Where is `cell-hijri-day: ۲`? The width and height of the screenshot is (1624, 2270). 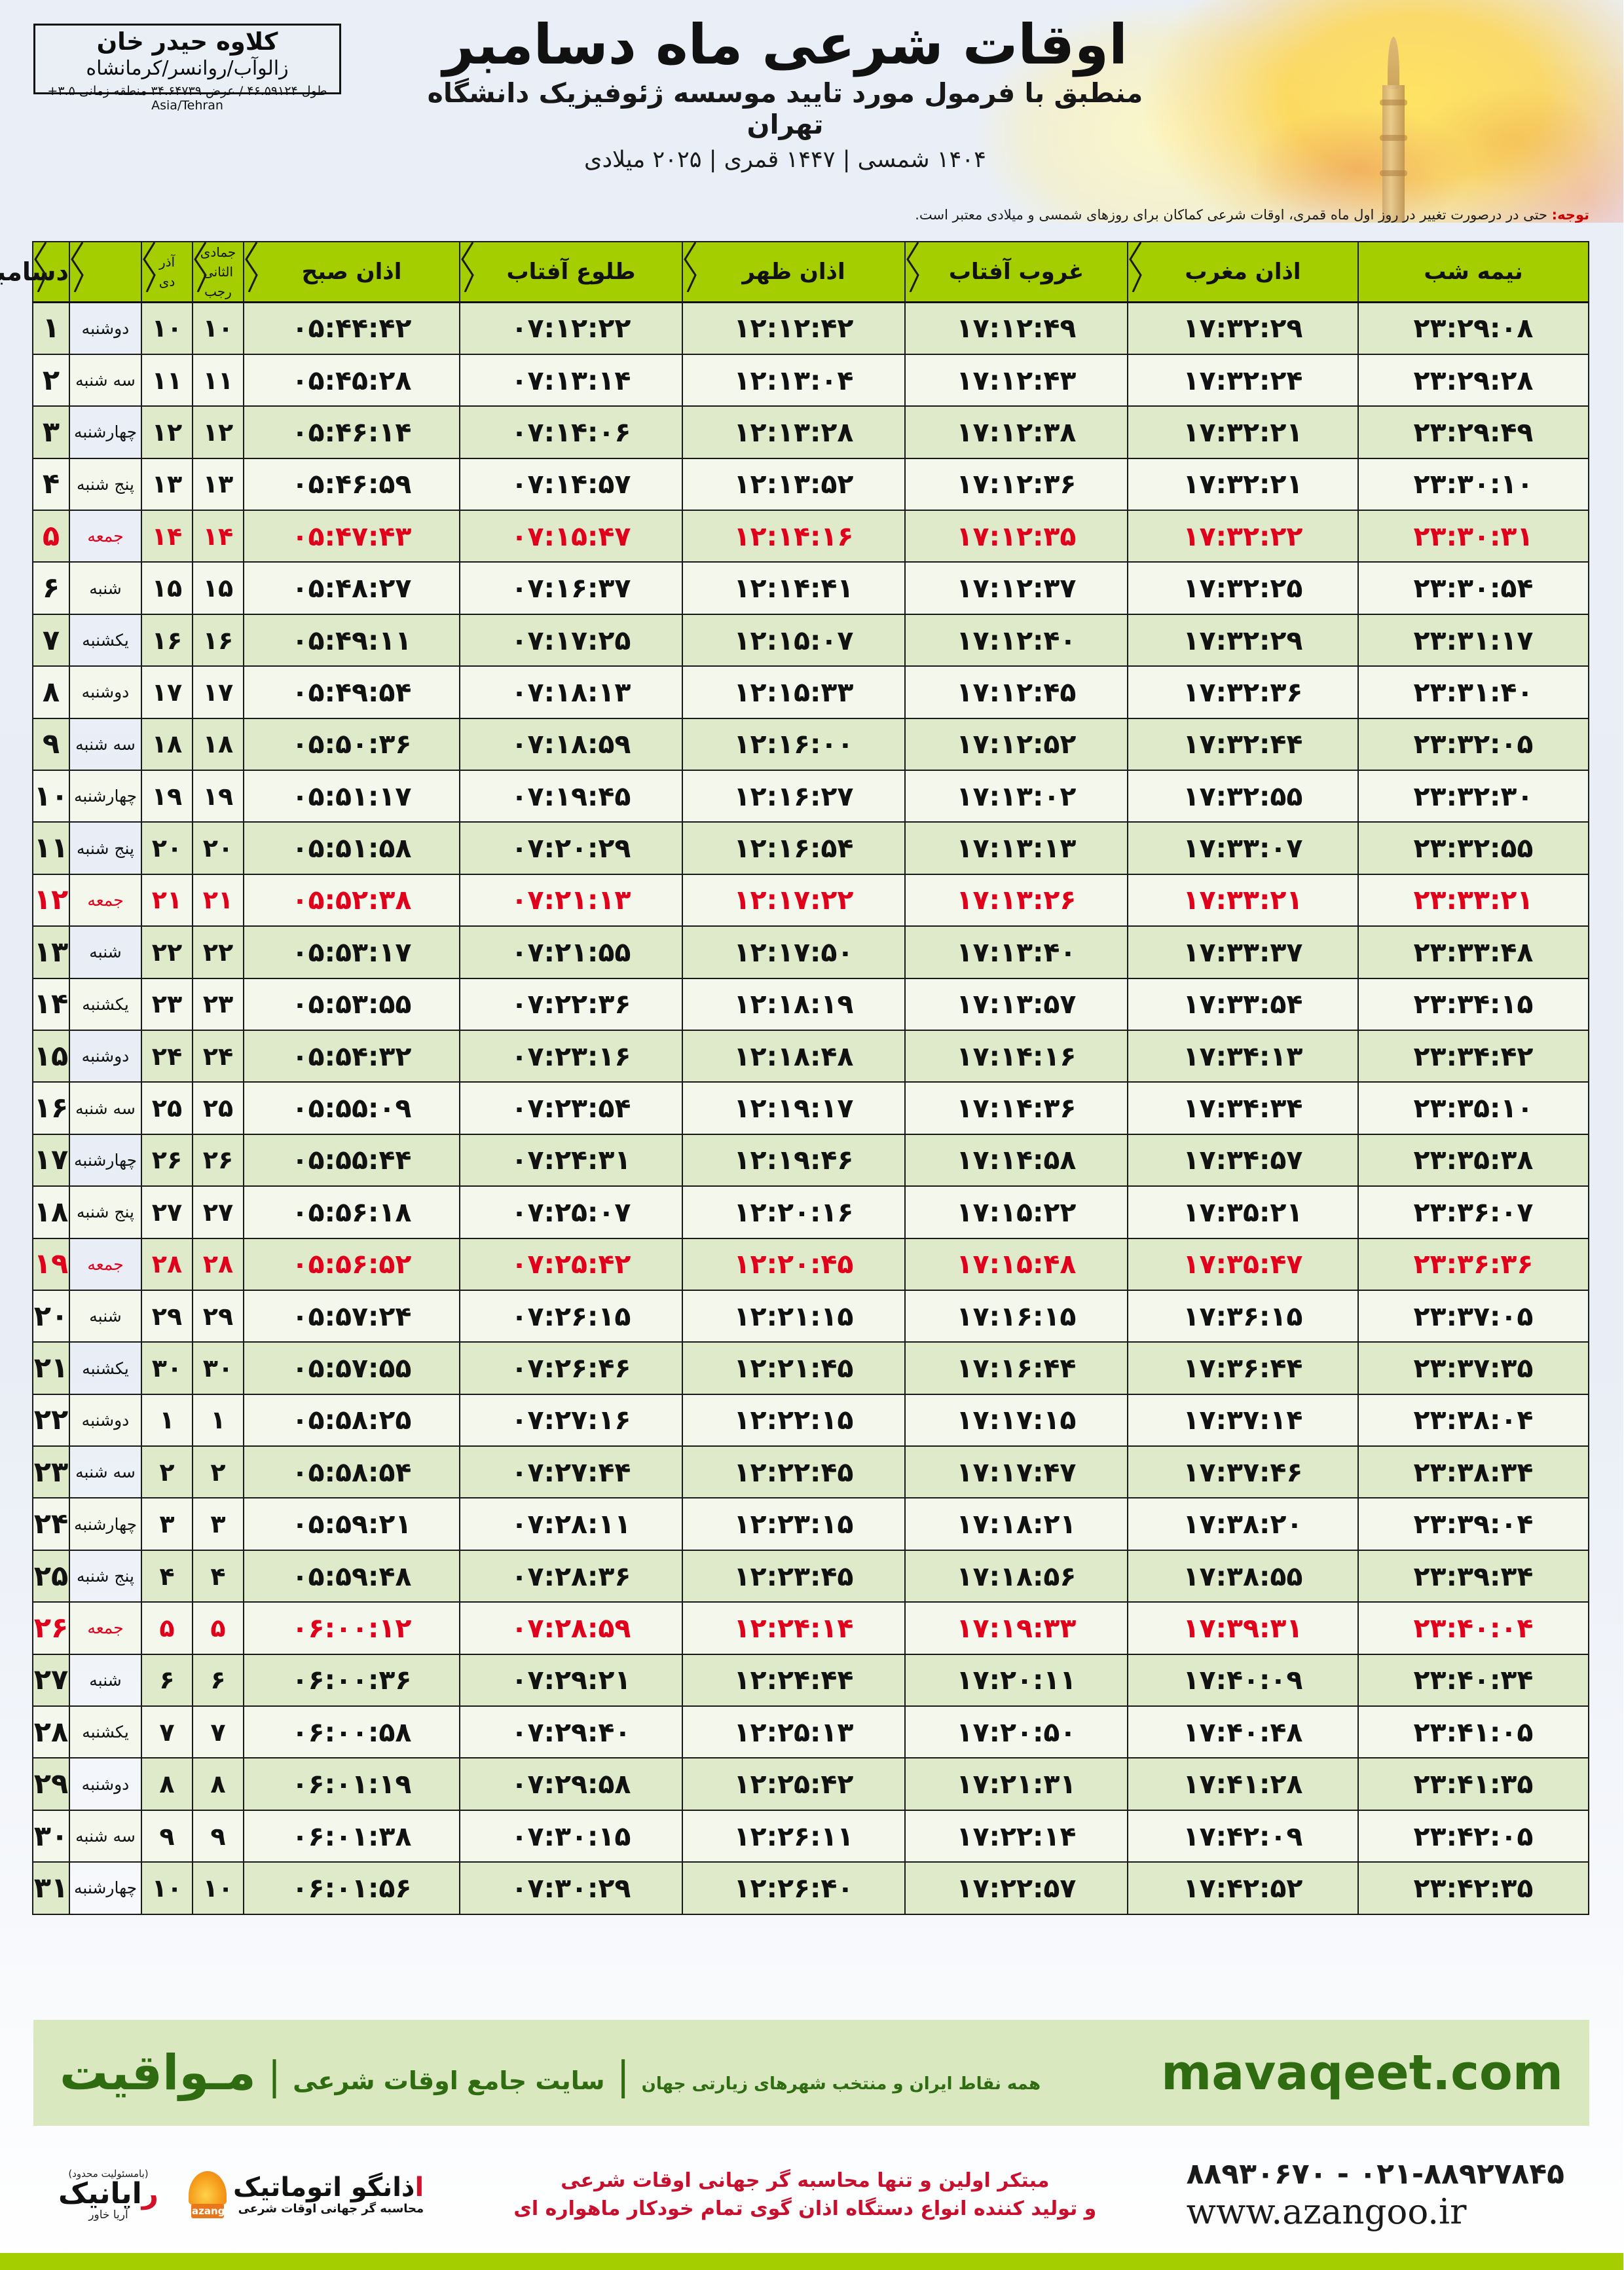 cell-hijri-day: ۲ is located at coordinates (219, 1472).